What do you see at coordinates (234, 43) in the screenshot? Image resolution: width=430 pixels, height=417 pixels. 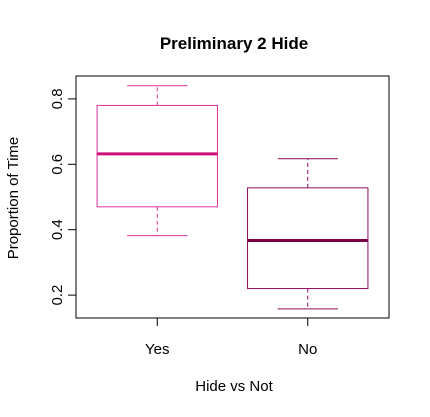 I see `chart-title: Preliminary 2 Hide` at bounding box center [234, 43].